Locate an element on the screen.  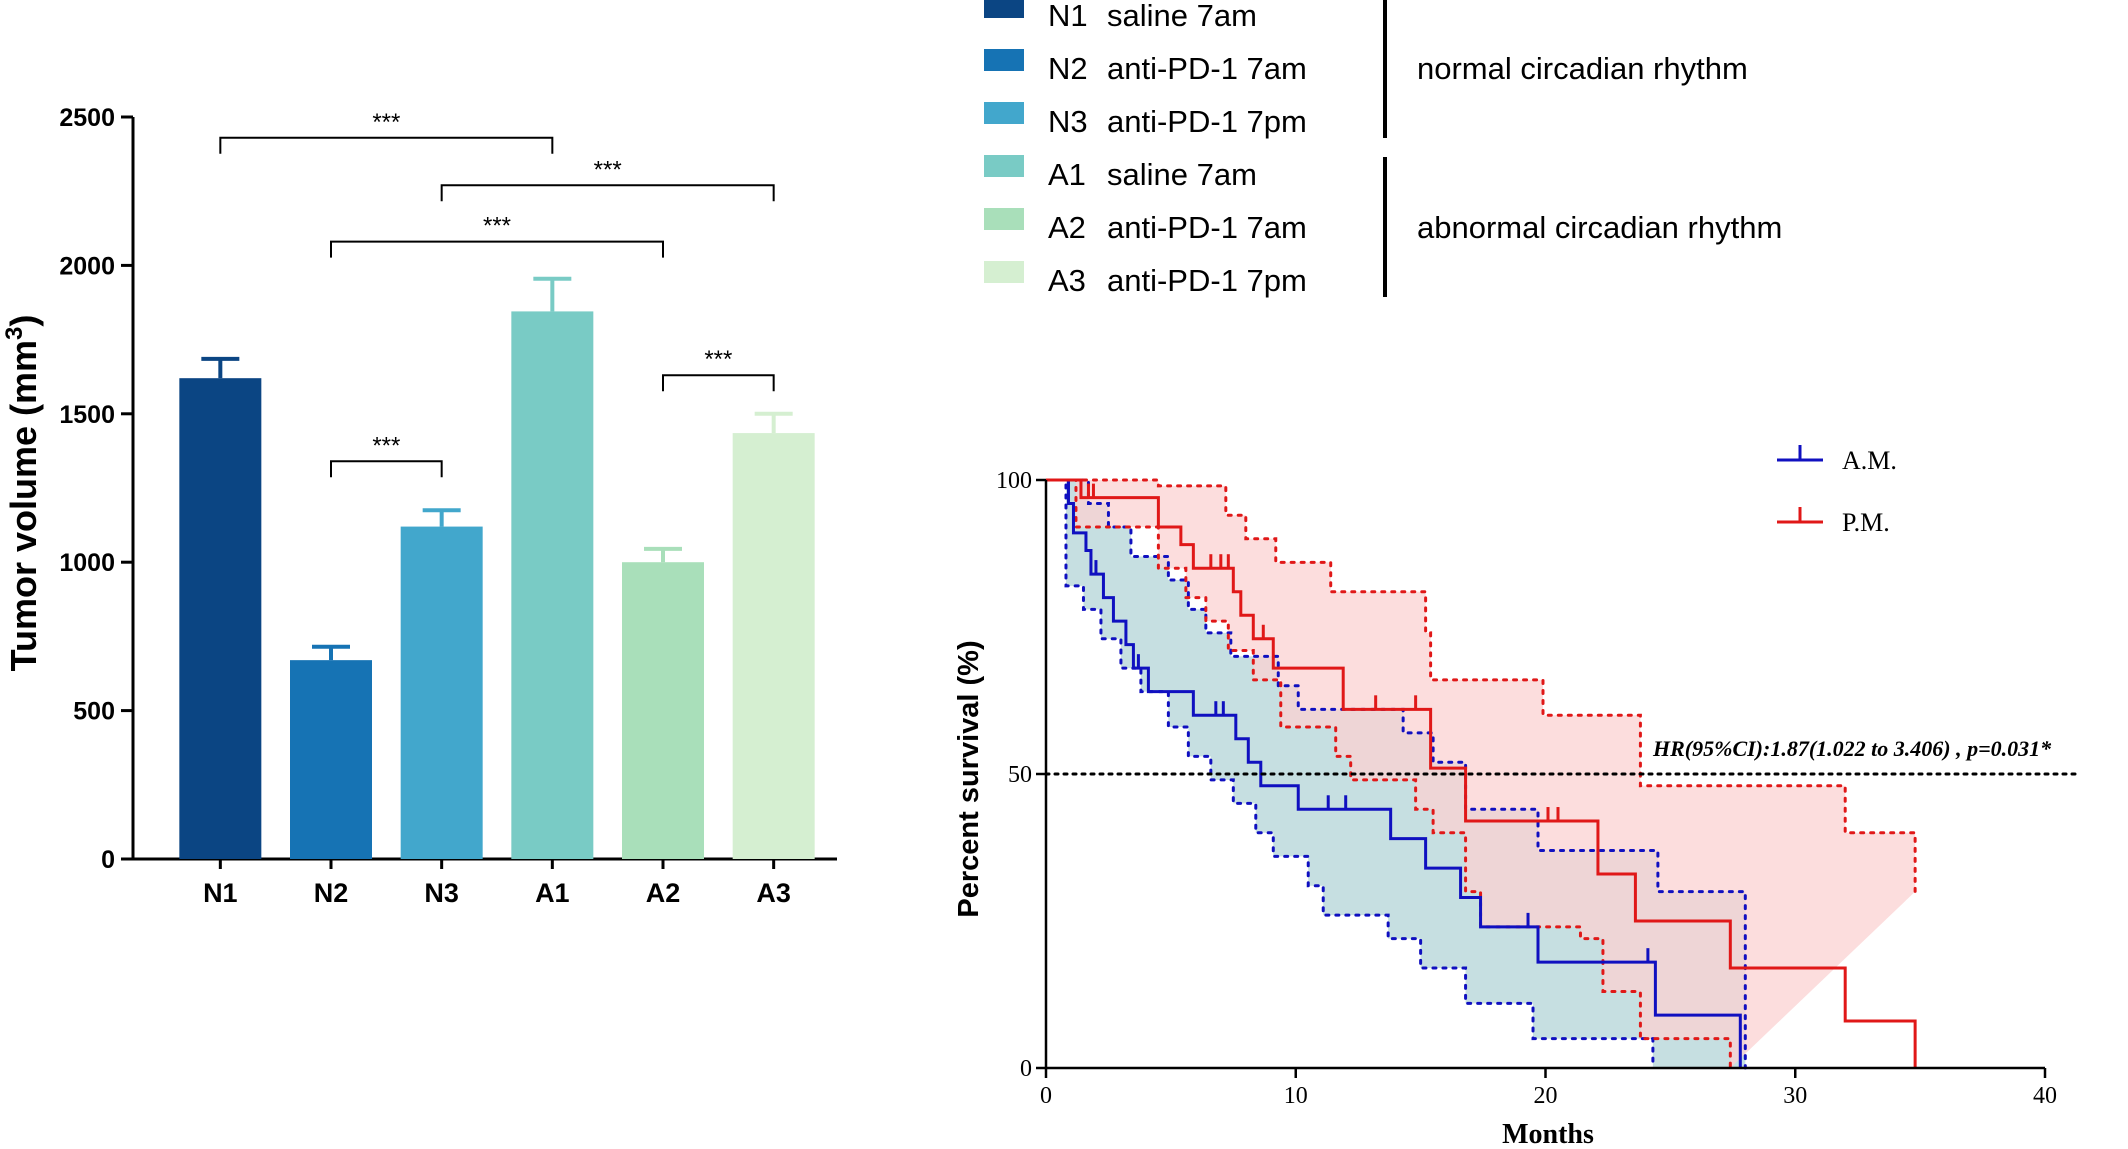
legend-label-N1: saline 7am is located at coordinates (1182, 16).